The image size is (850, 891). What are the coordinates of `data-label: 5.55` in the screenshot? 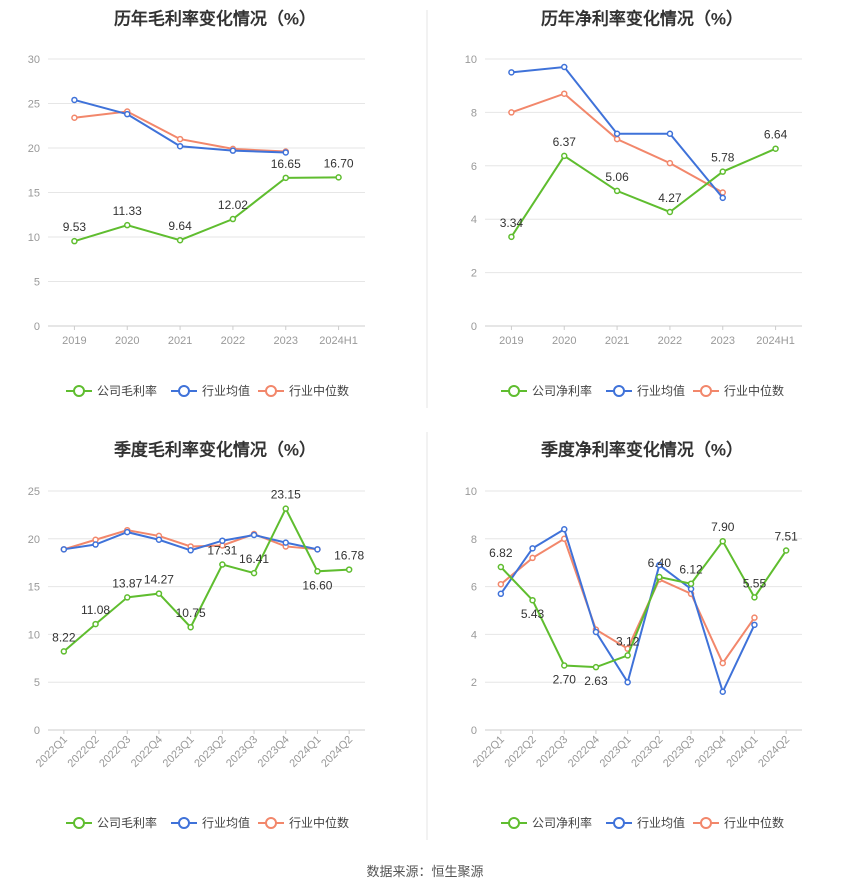 It's located at (755, 583).